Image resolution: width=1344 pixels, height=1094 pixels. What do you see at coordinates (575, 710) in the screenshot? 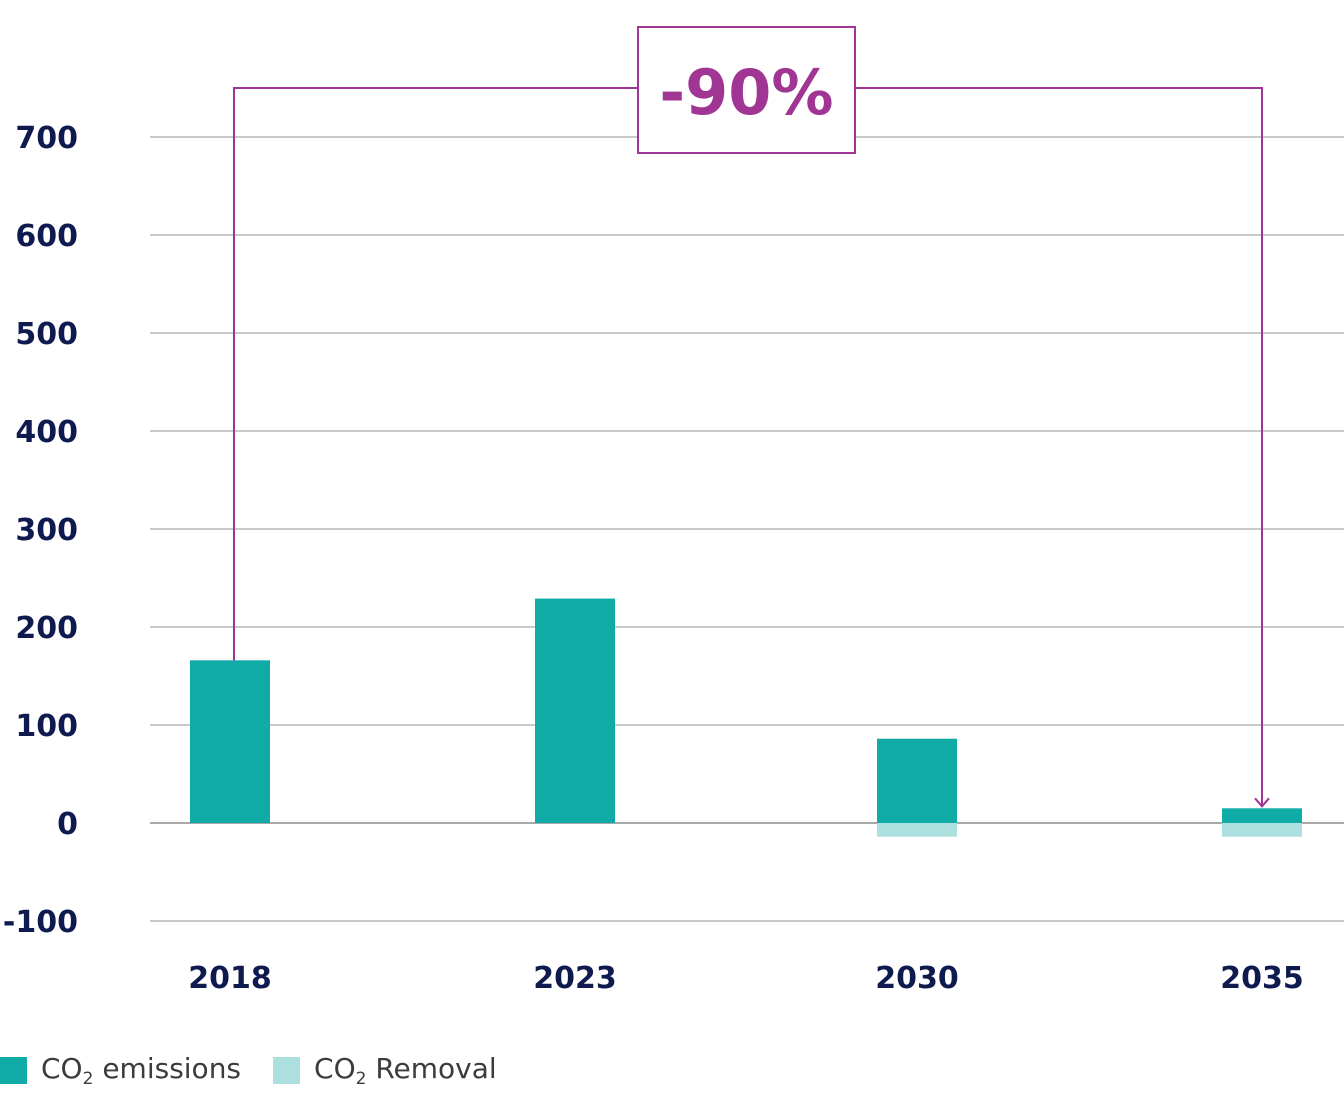
I see `bar-co2-emissions-2023` at bounding box center [575, 710].